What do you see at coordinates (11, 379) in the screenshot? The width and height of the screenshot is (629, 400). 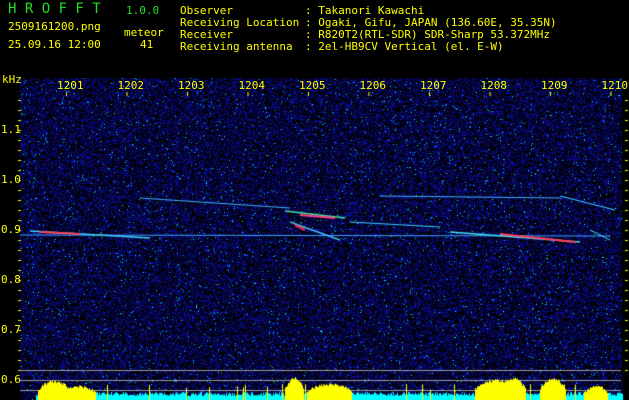 I see `y-tick-label: 0.6` at bounding box center [11, 379].